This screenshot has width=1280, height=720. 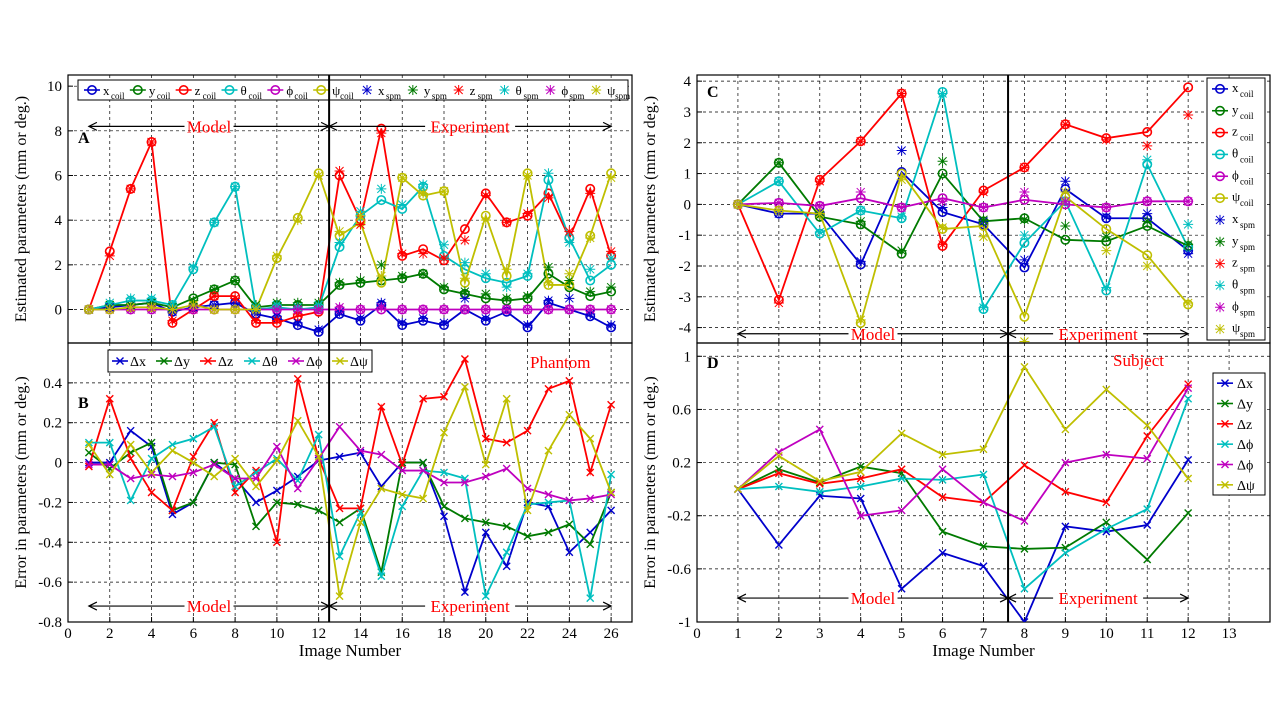 What do you see at coordinates (1247, 94) in the screenshot?
I see `c-legend-sub: coil` at bounding box center [1247, 94].